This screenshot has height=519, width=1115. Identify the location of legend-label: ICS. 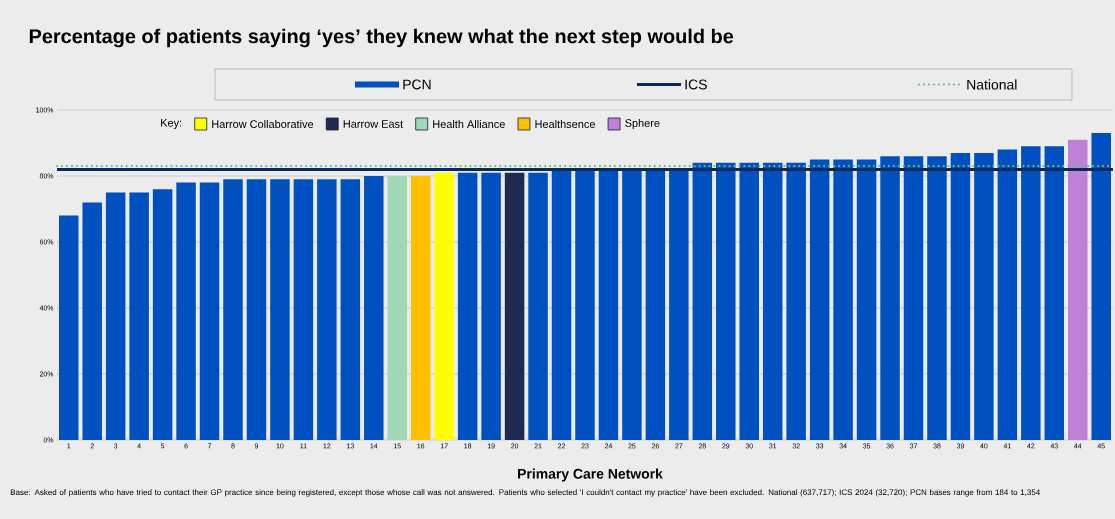
(696, 84).